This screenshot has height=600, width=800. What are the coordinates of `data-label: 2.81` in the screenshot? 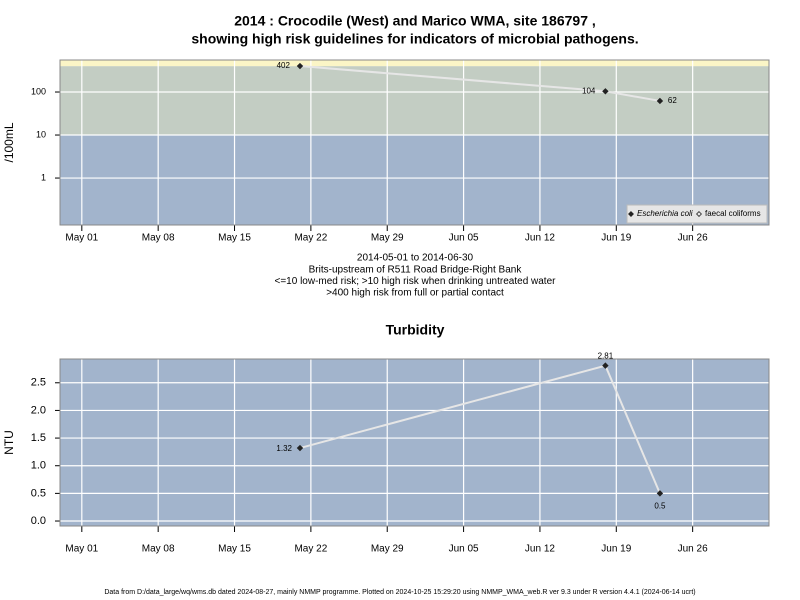 It's located at (606, 356).